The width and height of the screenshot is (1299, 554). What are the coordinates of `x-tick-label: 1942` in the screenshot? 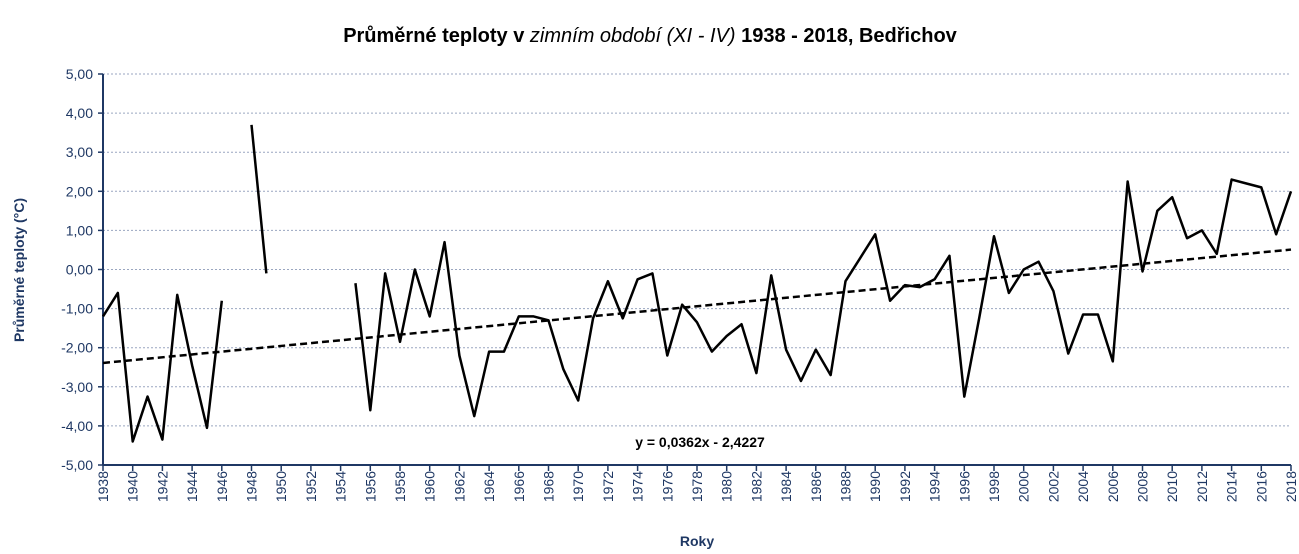 It's located at (162, 486).